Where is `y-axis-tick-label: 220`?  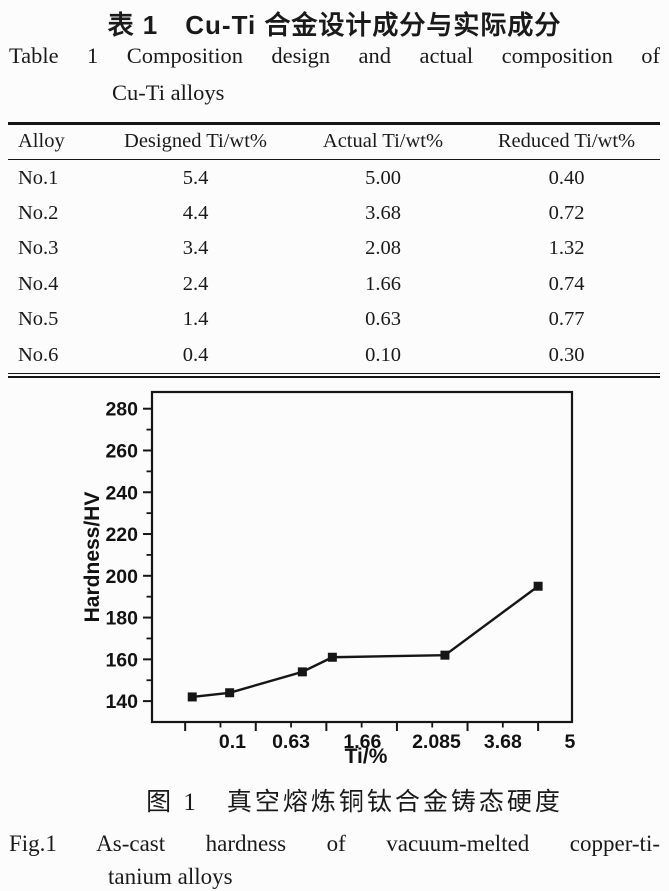 y-axis-tick-label: 220 is located at coordinates (121, 535).